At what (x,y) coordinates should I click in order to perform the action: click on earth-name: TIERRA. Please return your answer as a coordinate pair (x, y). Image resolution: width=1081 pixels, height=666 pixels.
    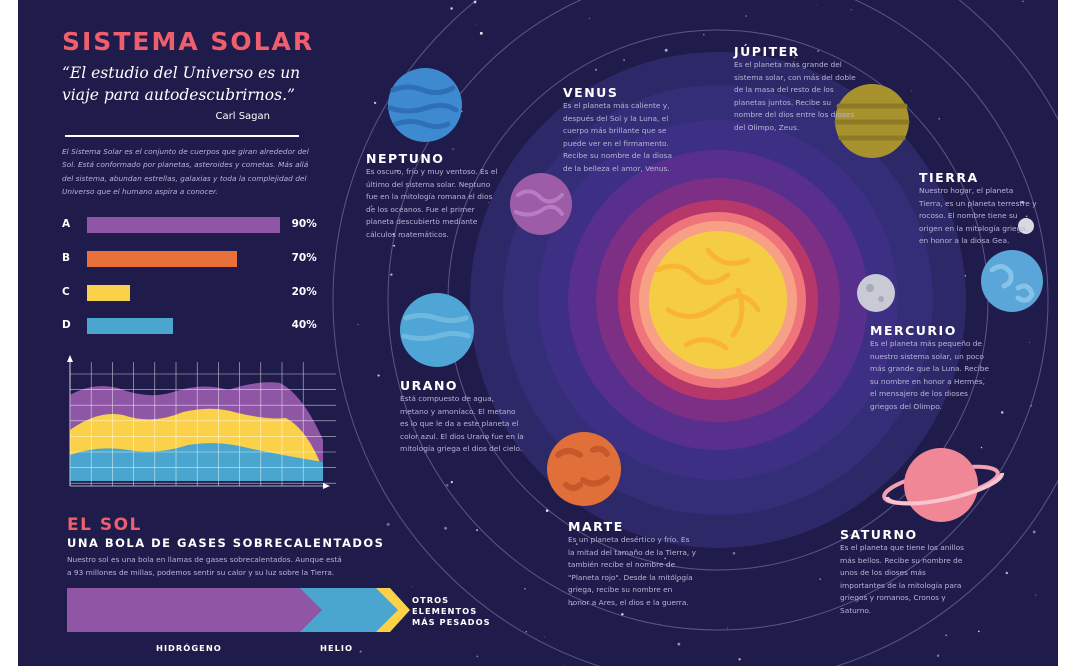
    Looking at the image, I should click on (949, 177).